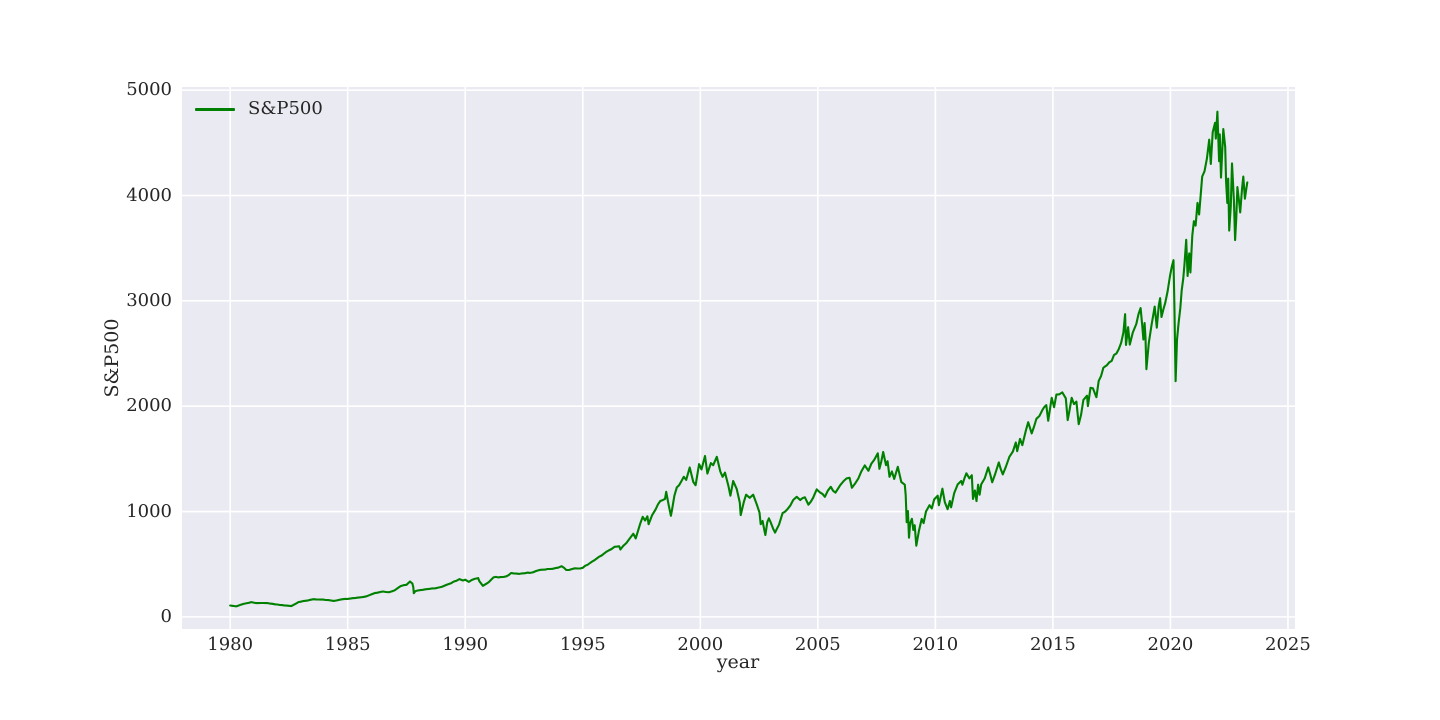 The height and width of the screenshot is (720, 1440). What do you see at coordinates (230, 644) in the screenshot?
I see `x-tick-label: 1980` at bounding box center [230, 644].